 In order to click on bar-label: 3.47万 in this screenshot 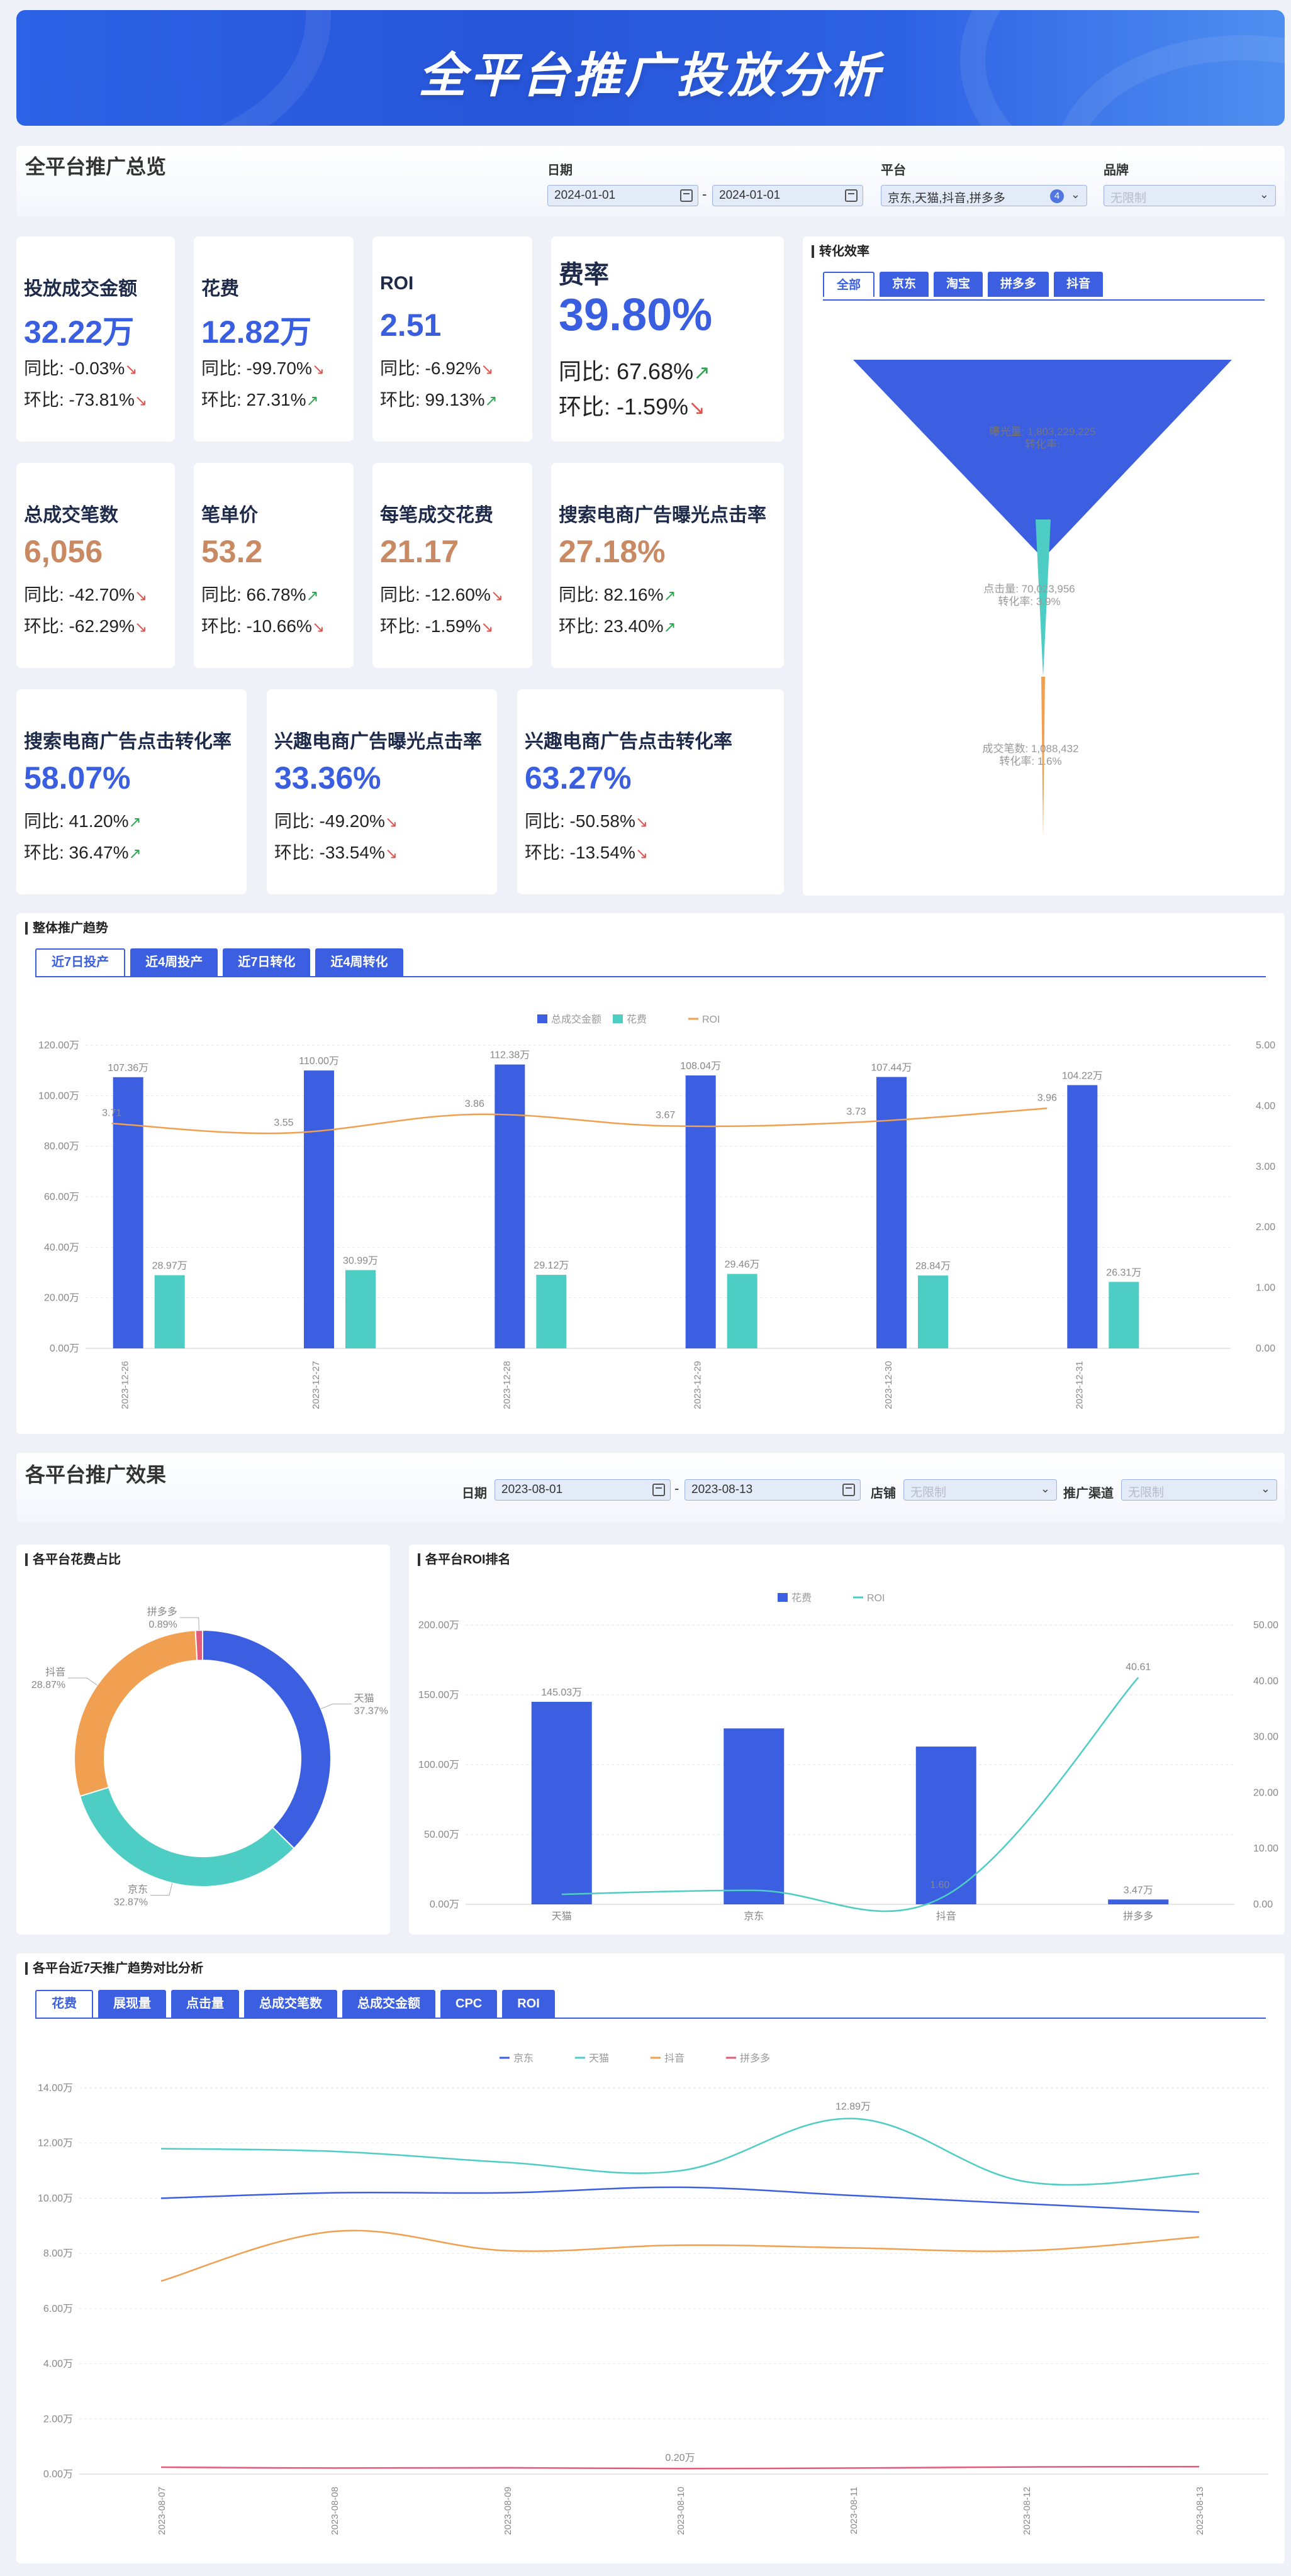, I will do `click(1138, 1890)`.